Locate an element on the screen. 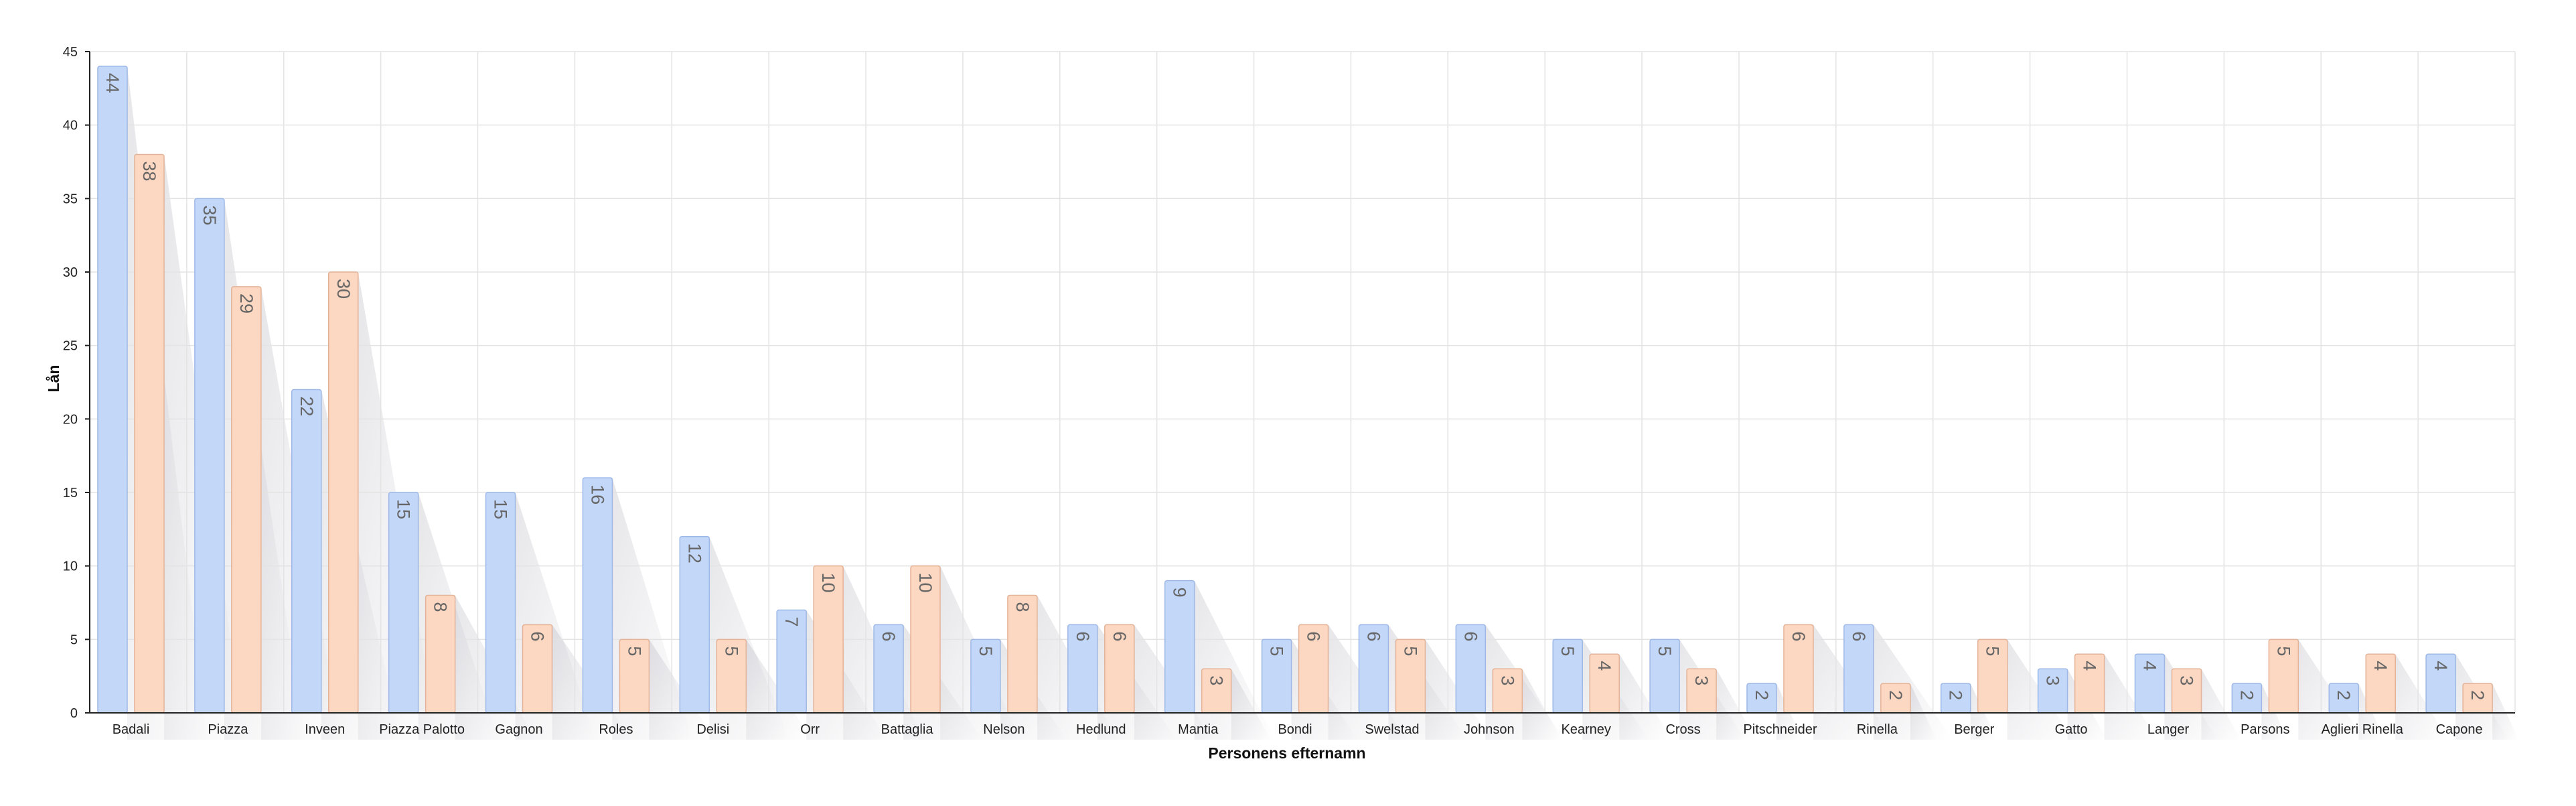  x-tick-label: Piazza is located at coordinates (228, 729).